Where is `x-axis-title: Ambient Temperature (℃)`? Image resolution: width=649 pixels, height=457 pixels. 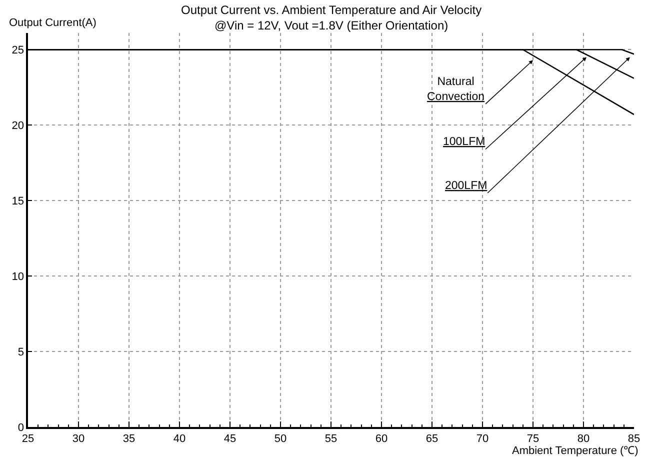
x-axis-title: Ambient Temperature (℃) is located at coordinates (575, 451).